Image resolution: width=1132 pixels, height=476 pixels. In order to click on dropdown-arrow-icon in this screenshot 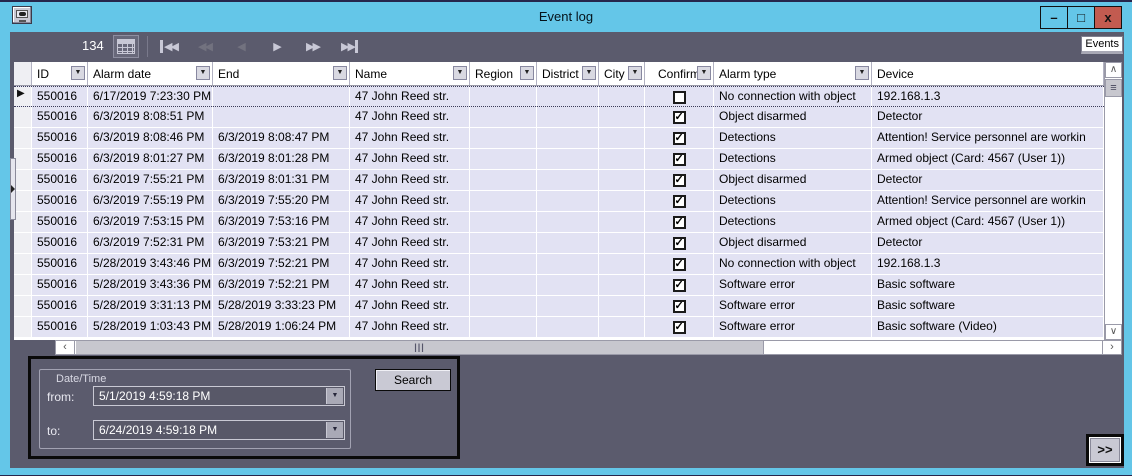, I will do `click(334, 430)`.